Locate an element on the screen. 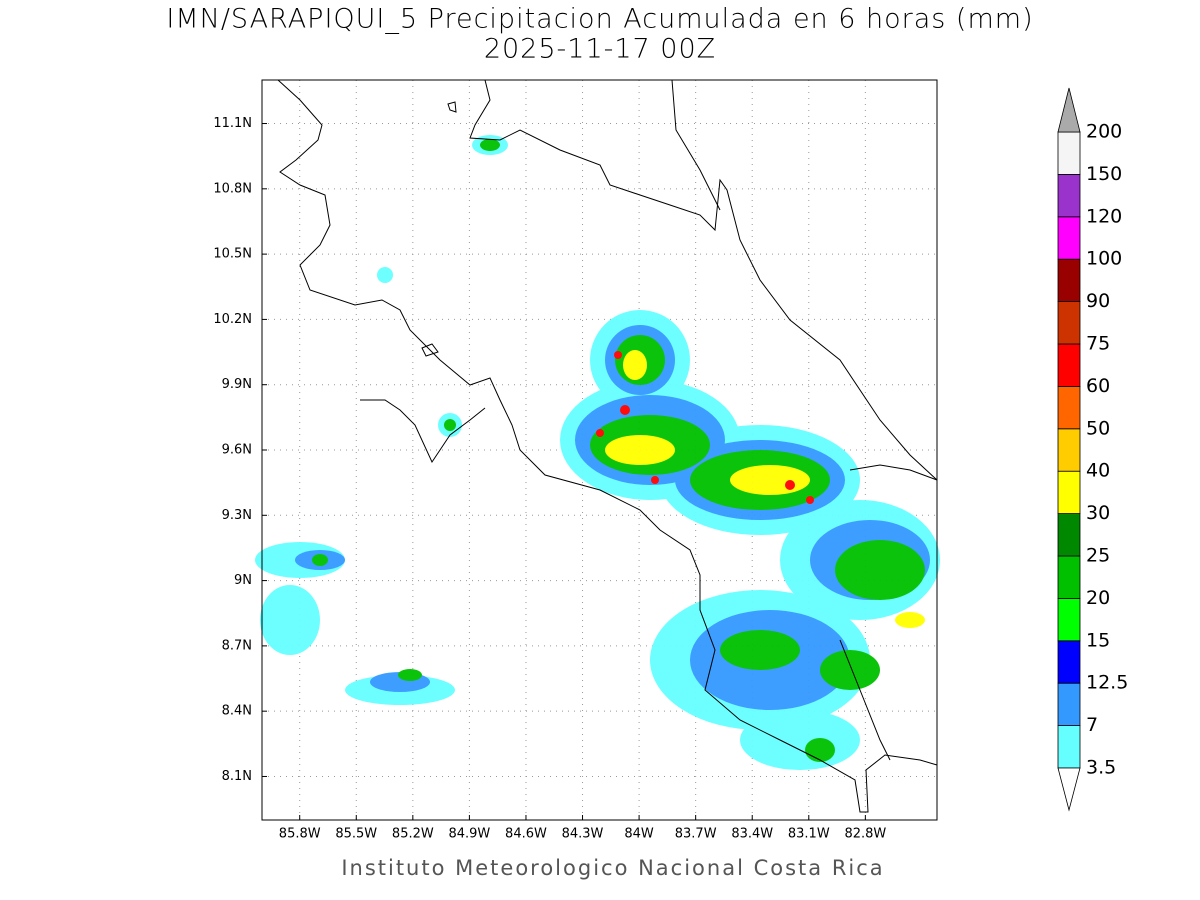 This screenshot has width=1200, height=900. colorbar-label: 90 is located at coordinates (1098, 301).